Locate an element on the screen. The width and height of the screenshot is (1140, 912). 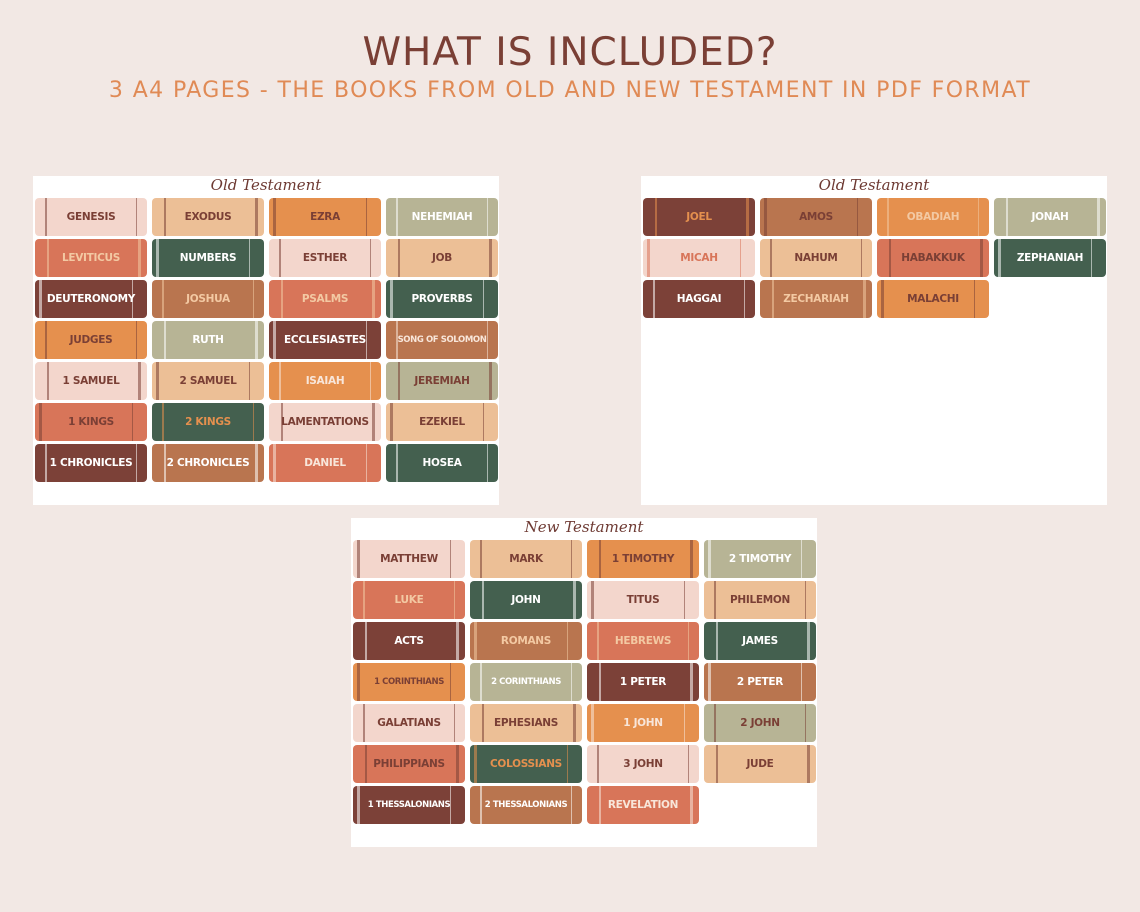
book-tile: DEUTERONOMY is located at coordinates (91, 299).